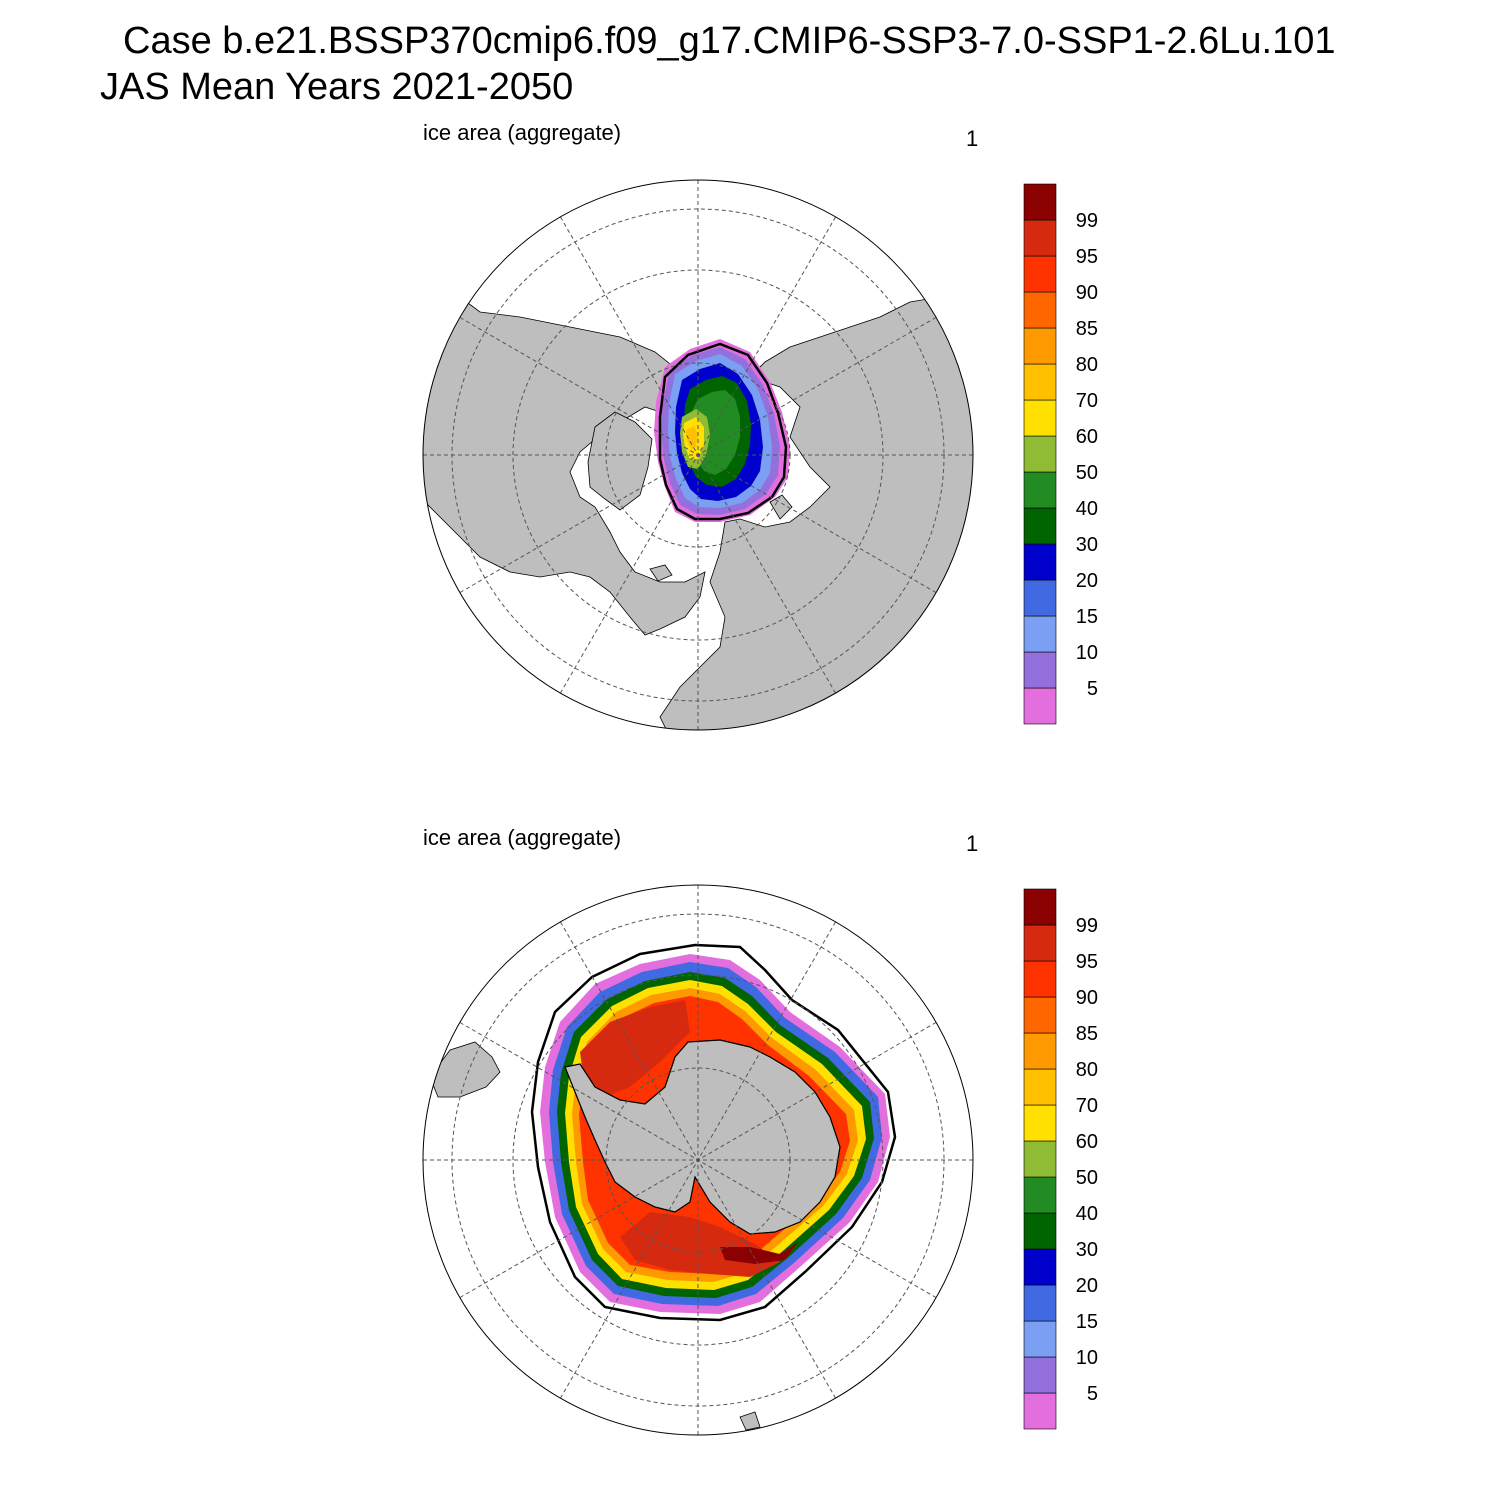  What do you see at coordinates (1087, 257) in the screenshot?
I see `north-colorbar-tick-label: 95` at bounding box center [1087, 257].